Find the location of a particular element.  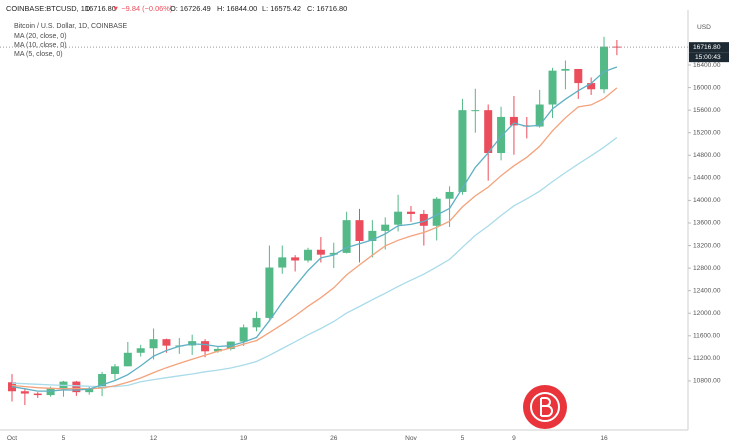

y-tick-label: 15200.00 is located at coordinates (707, 132).